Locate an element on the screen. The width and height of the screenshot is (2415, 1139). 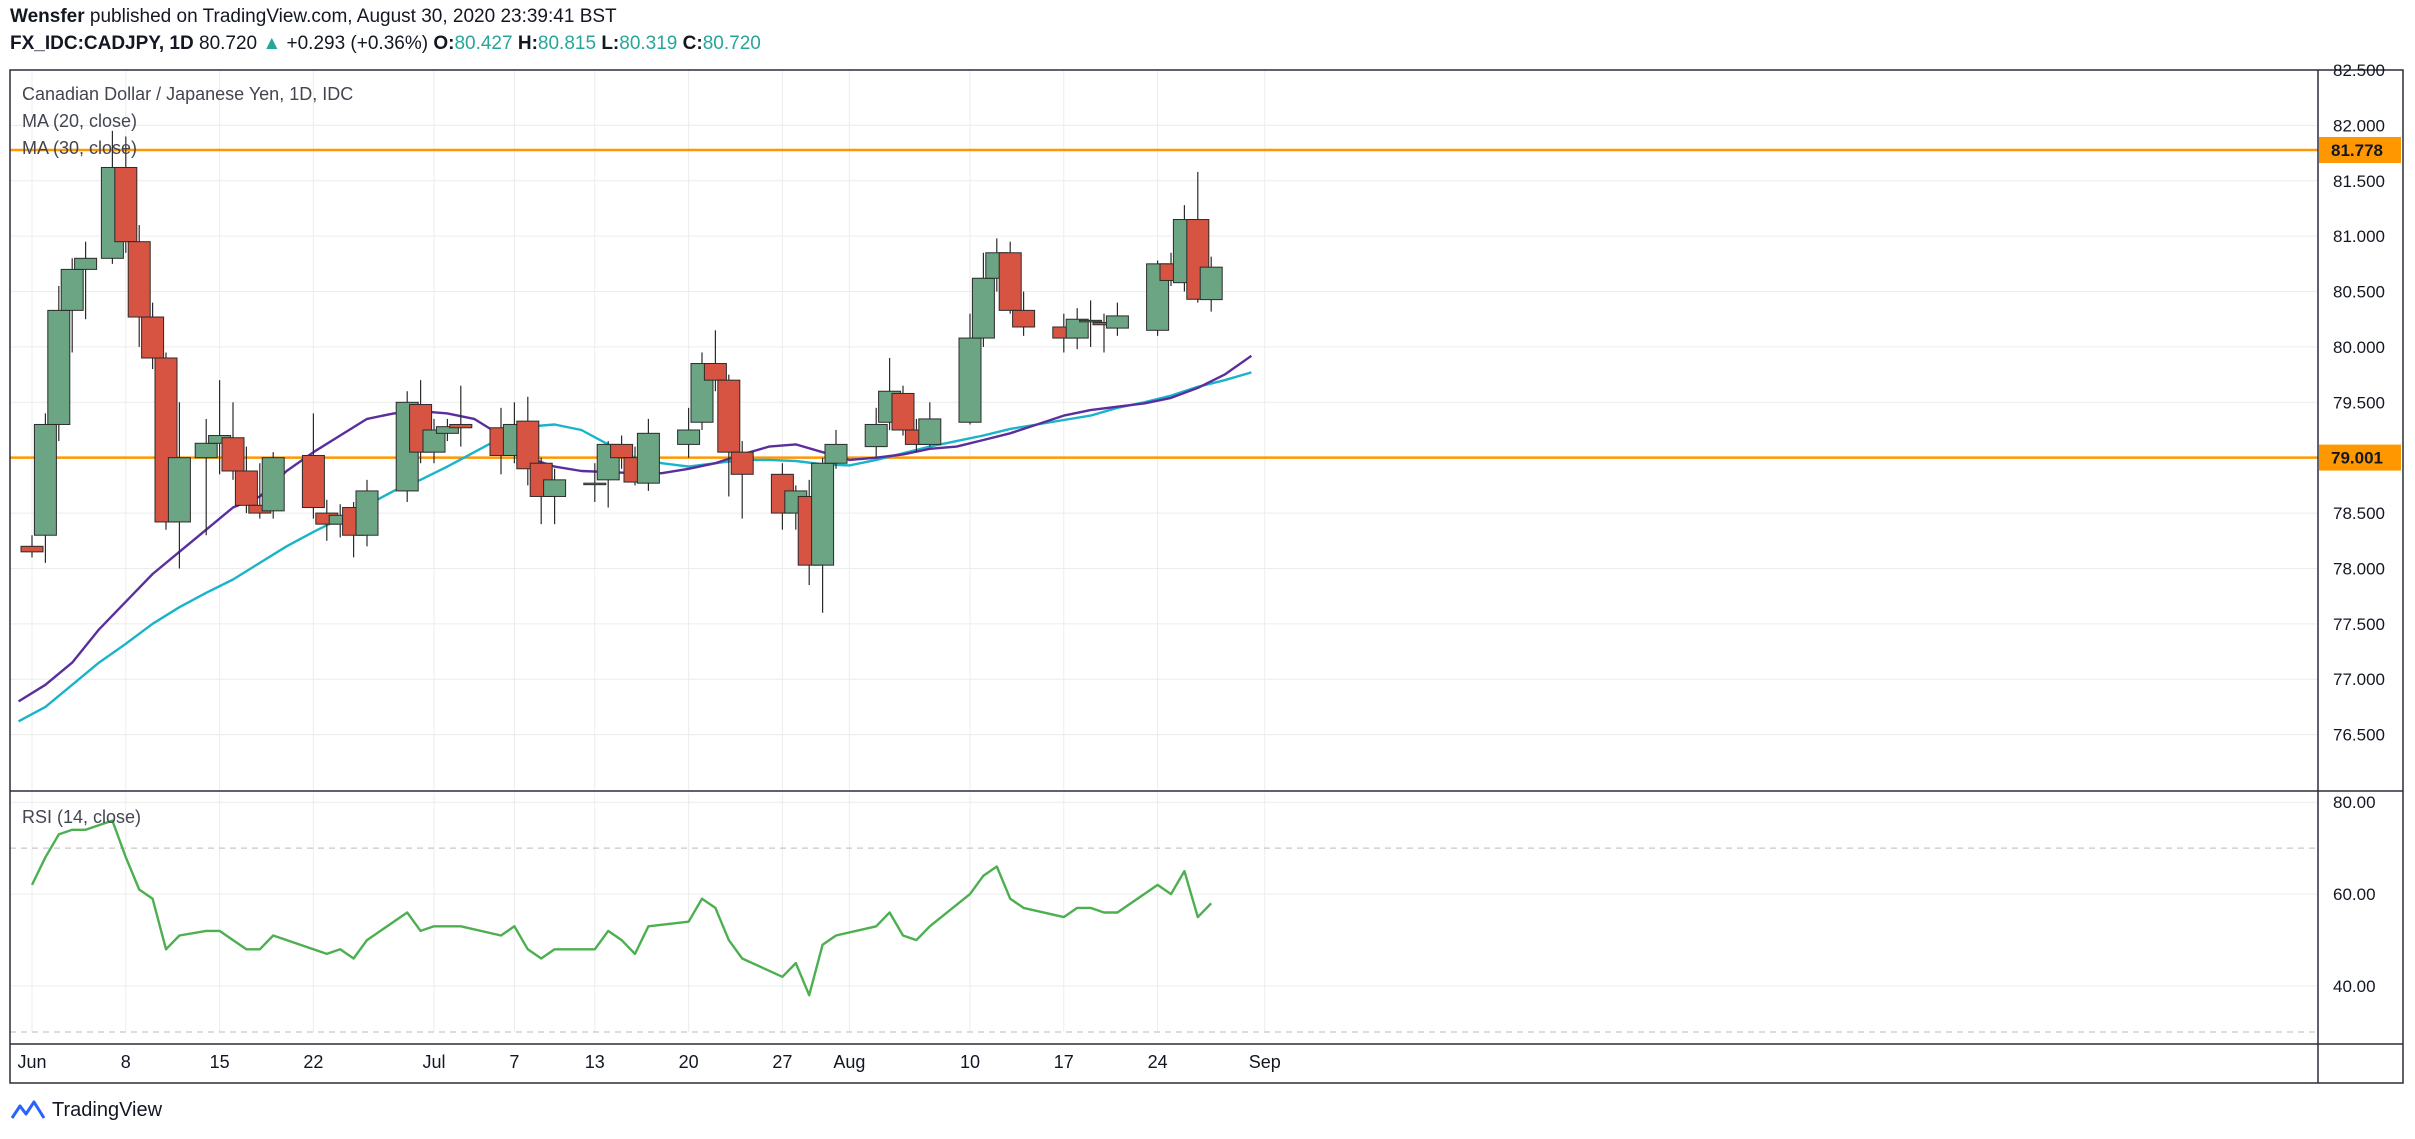
close-value: 80.720 is located at coordinates (731, 43).